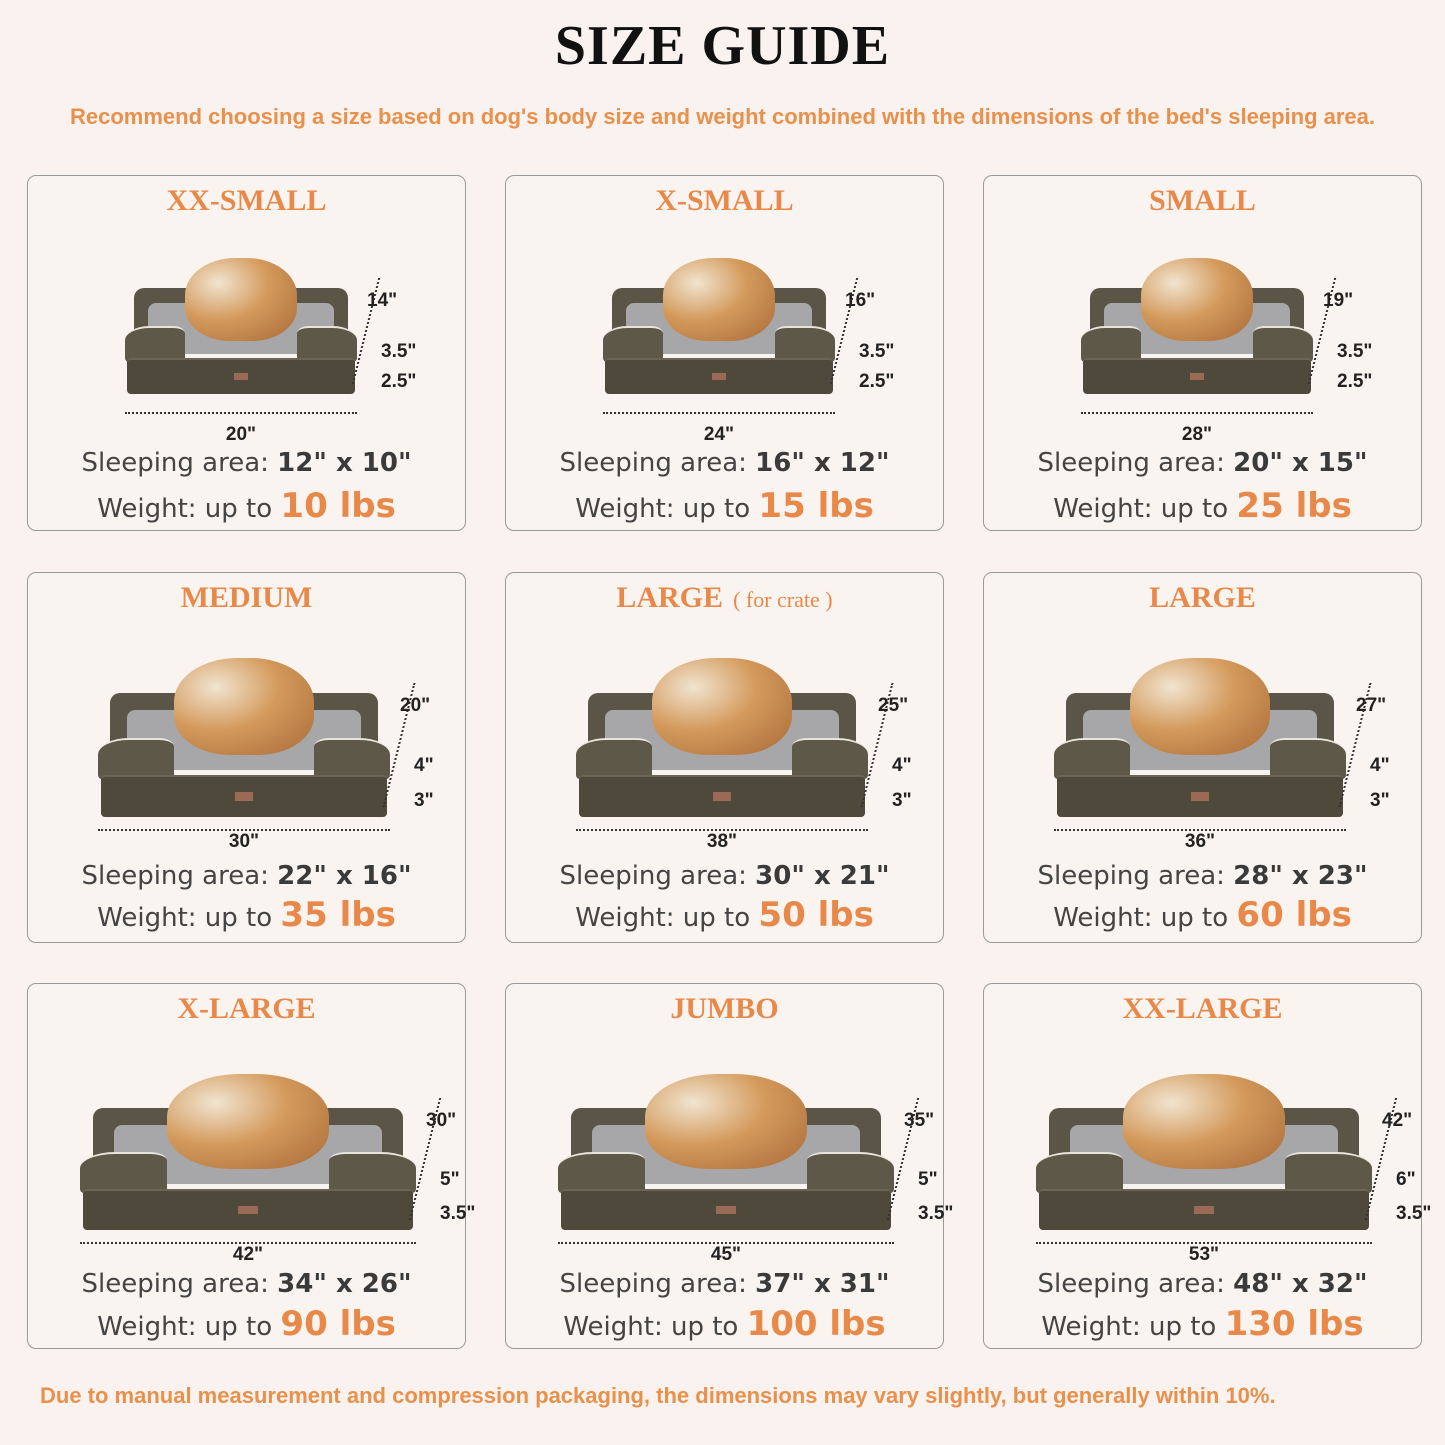 The image size is (1445, 1445). What do you see at coordinates (1397, 1120) in the screenshot?
I see `depth-label: 42"` at bounding box center [1397, 1120].